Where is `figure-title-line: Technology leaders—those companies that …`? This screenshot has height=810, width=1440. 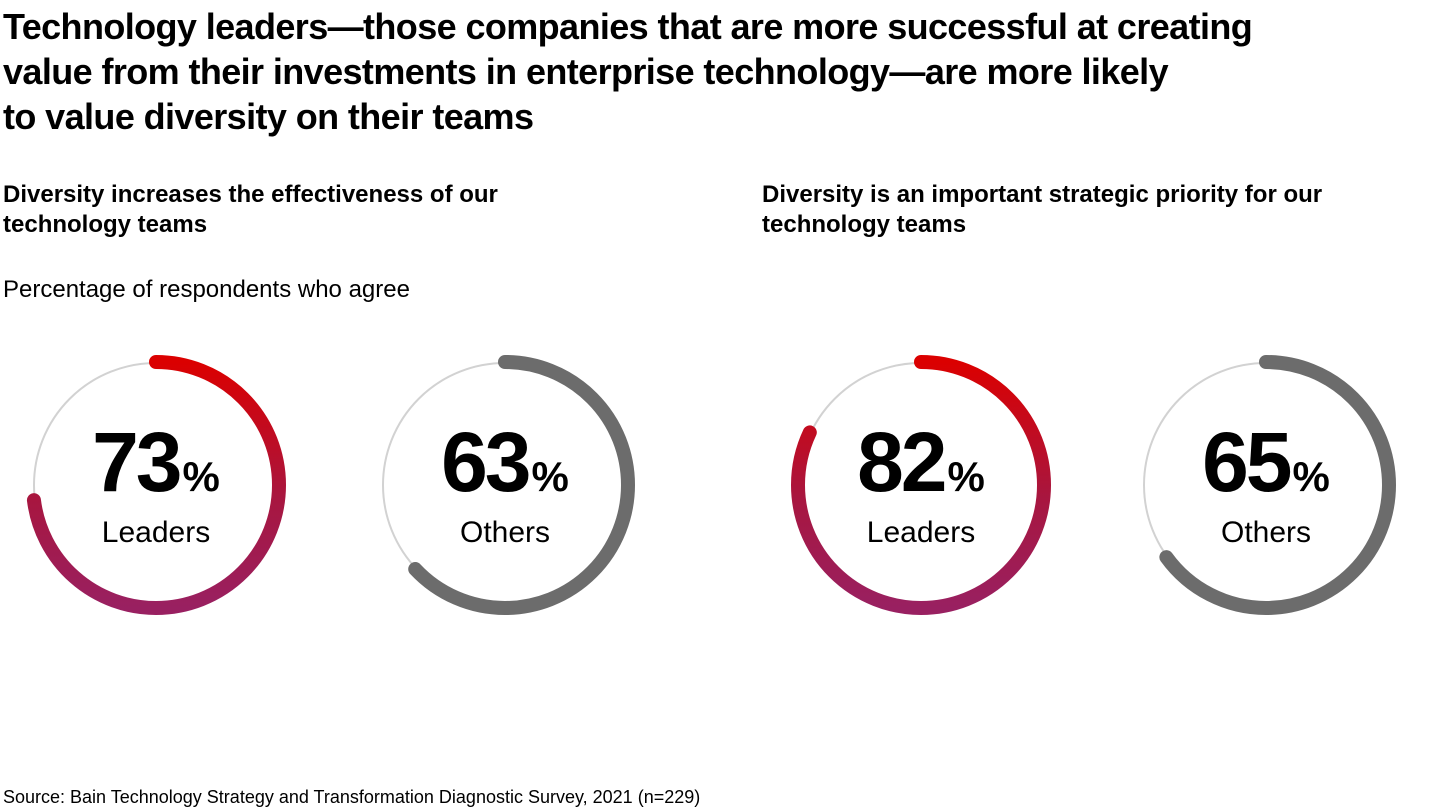 figure-title-line: Technology leaders—those companies that … is located at coordinates (628, 26).